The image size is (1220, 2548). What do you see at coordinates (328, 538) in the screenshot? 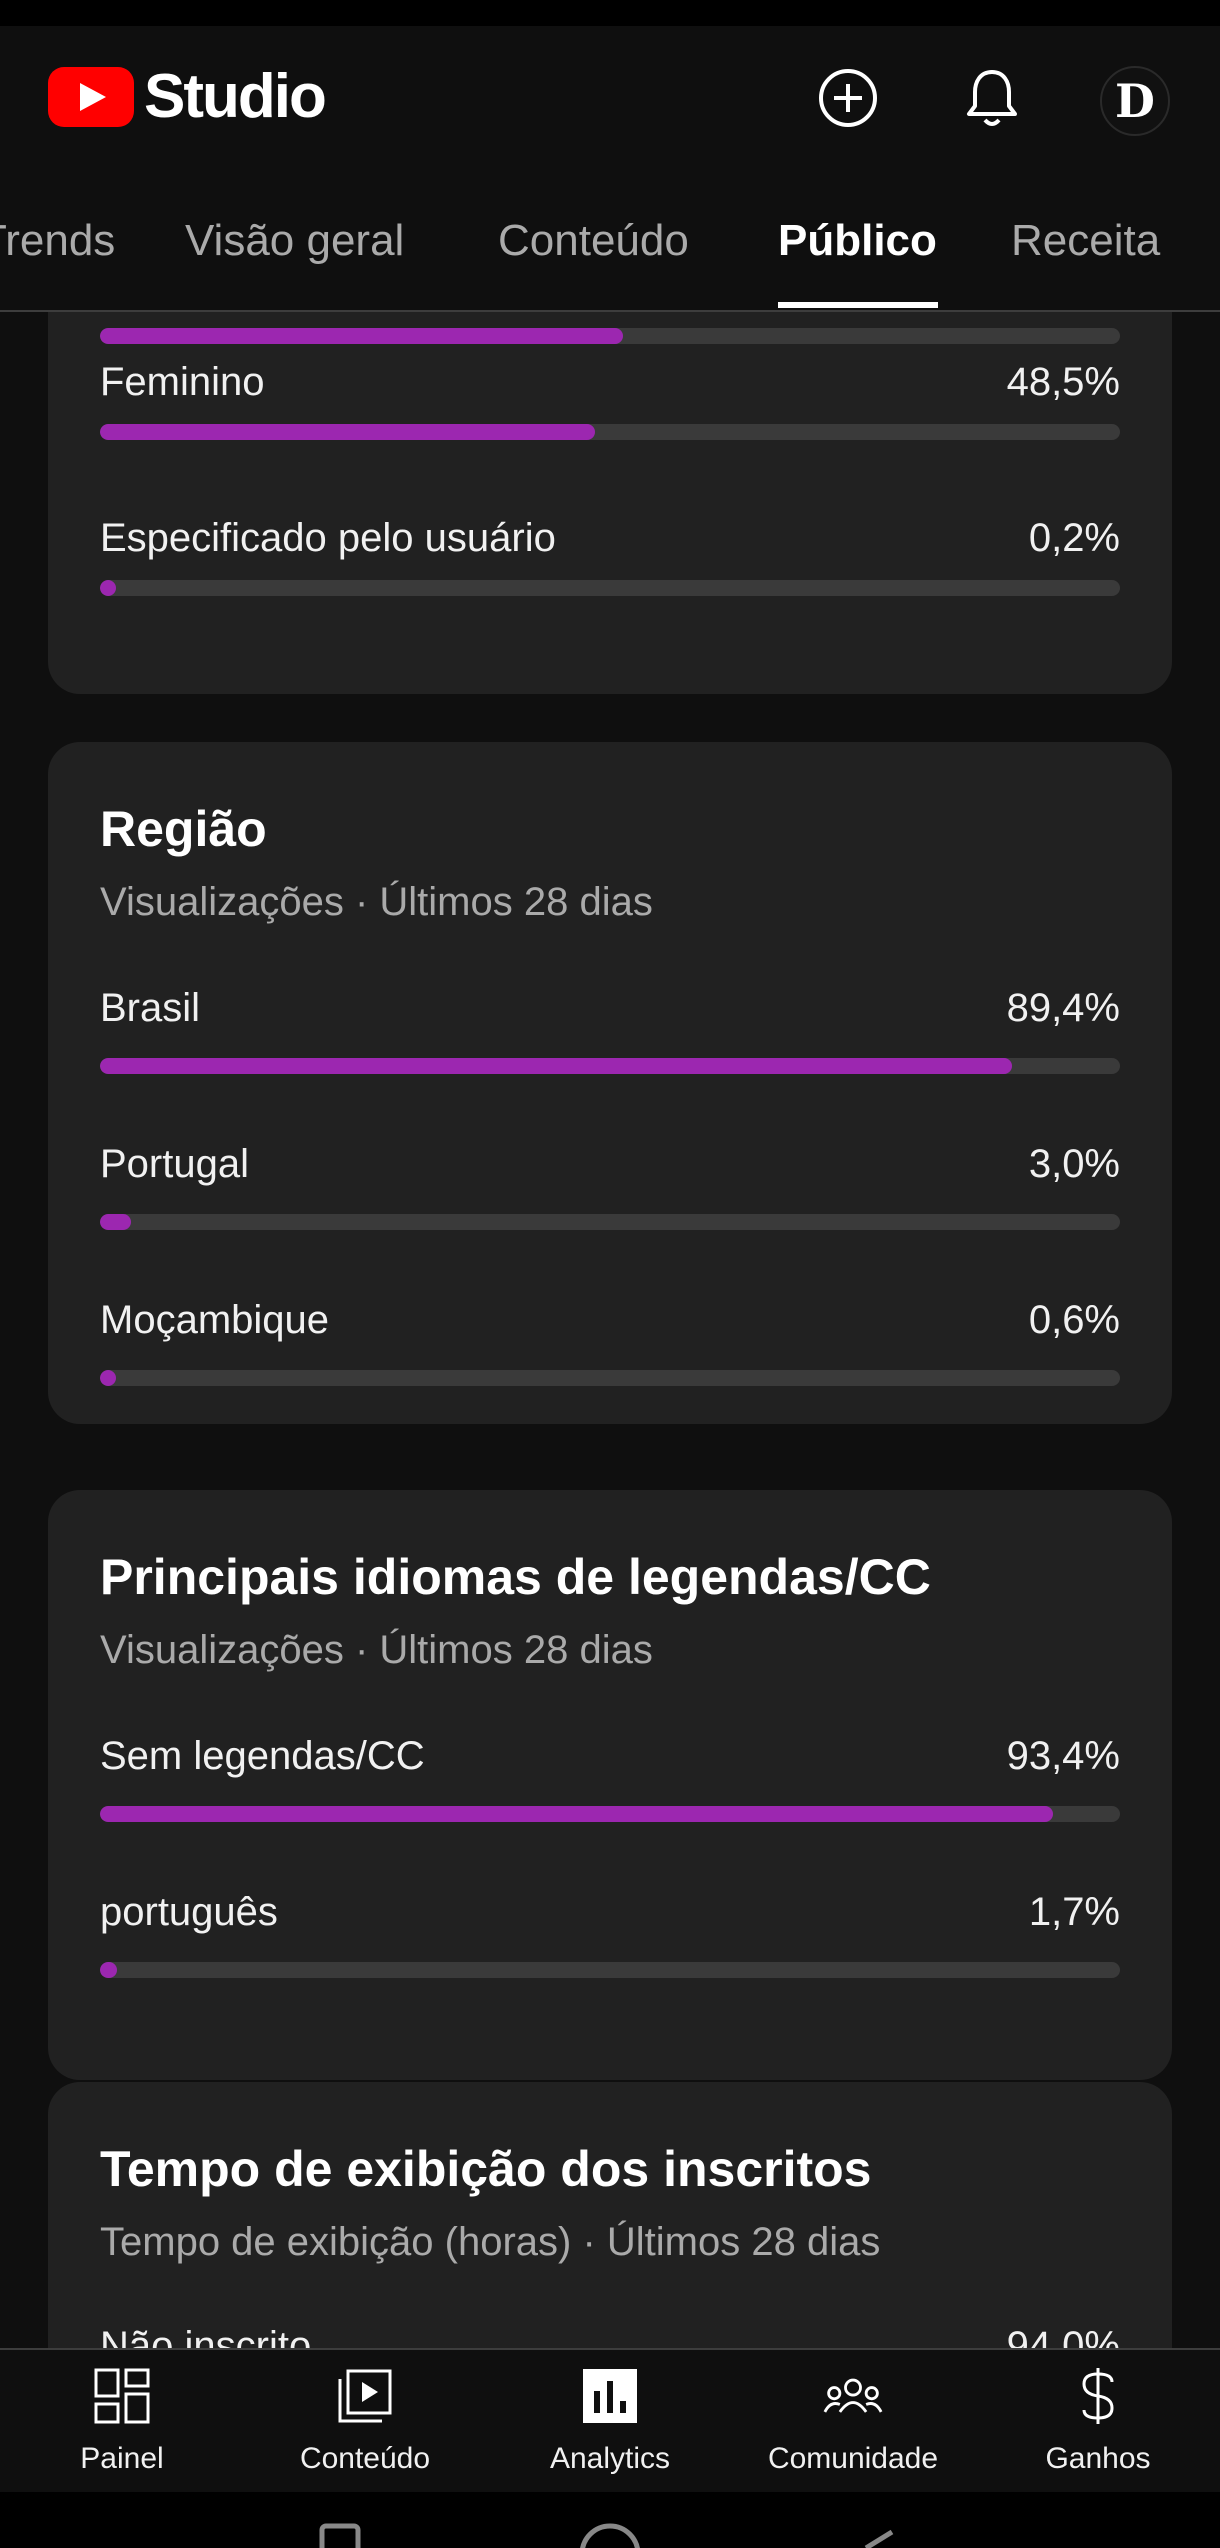
I see `row-label: Especificado pelo usuário` at bounding box center [328, 538].